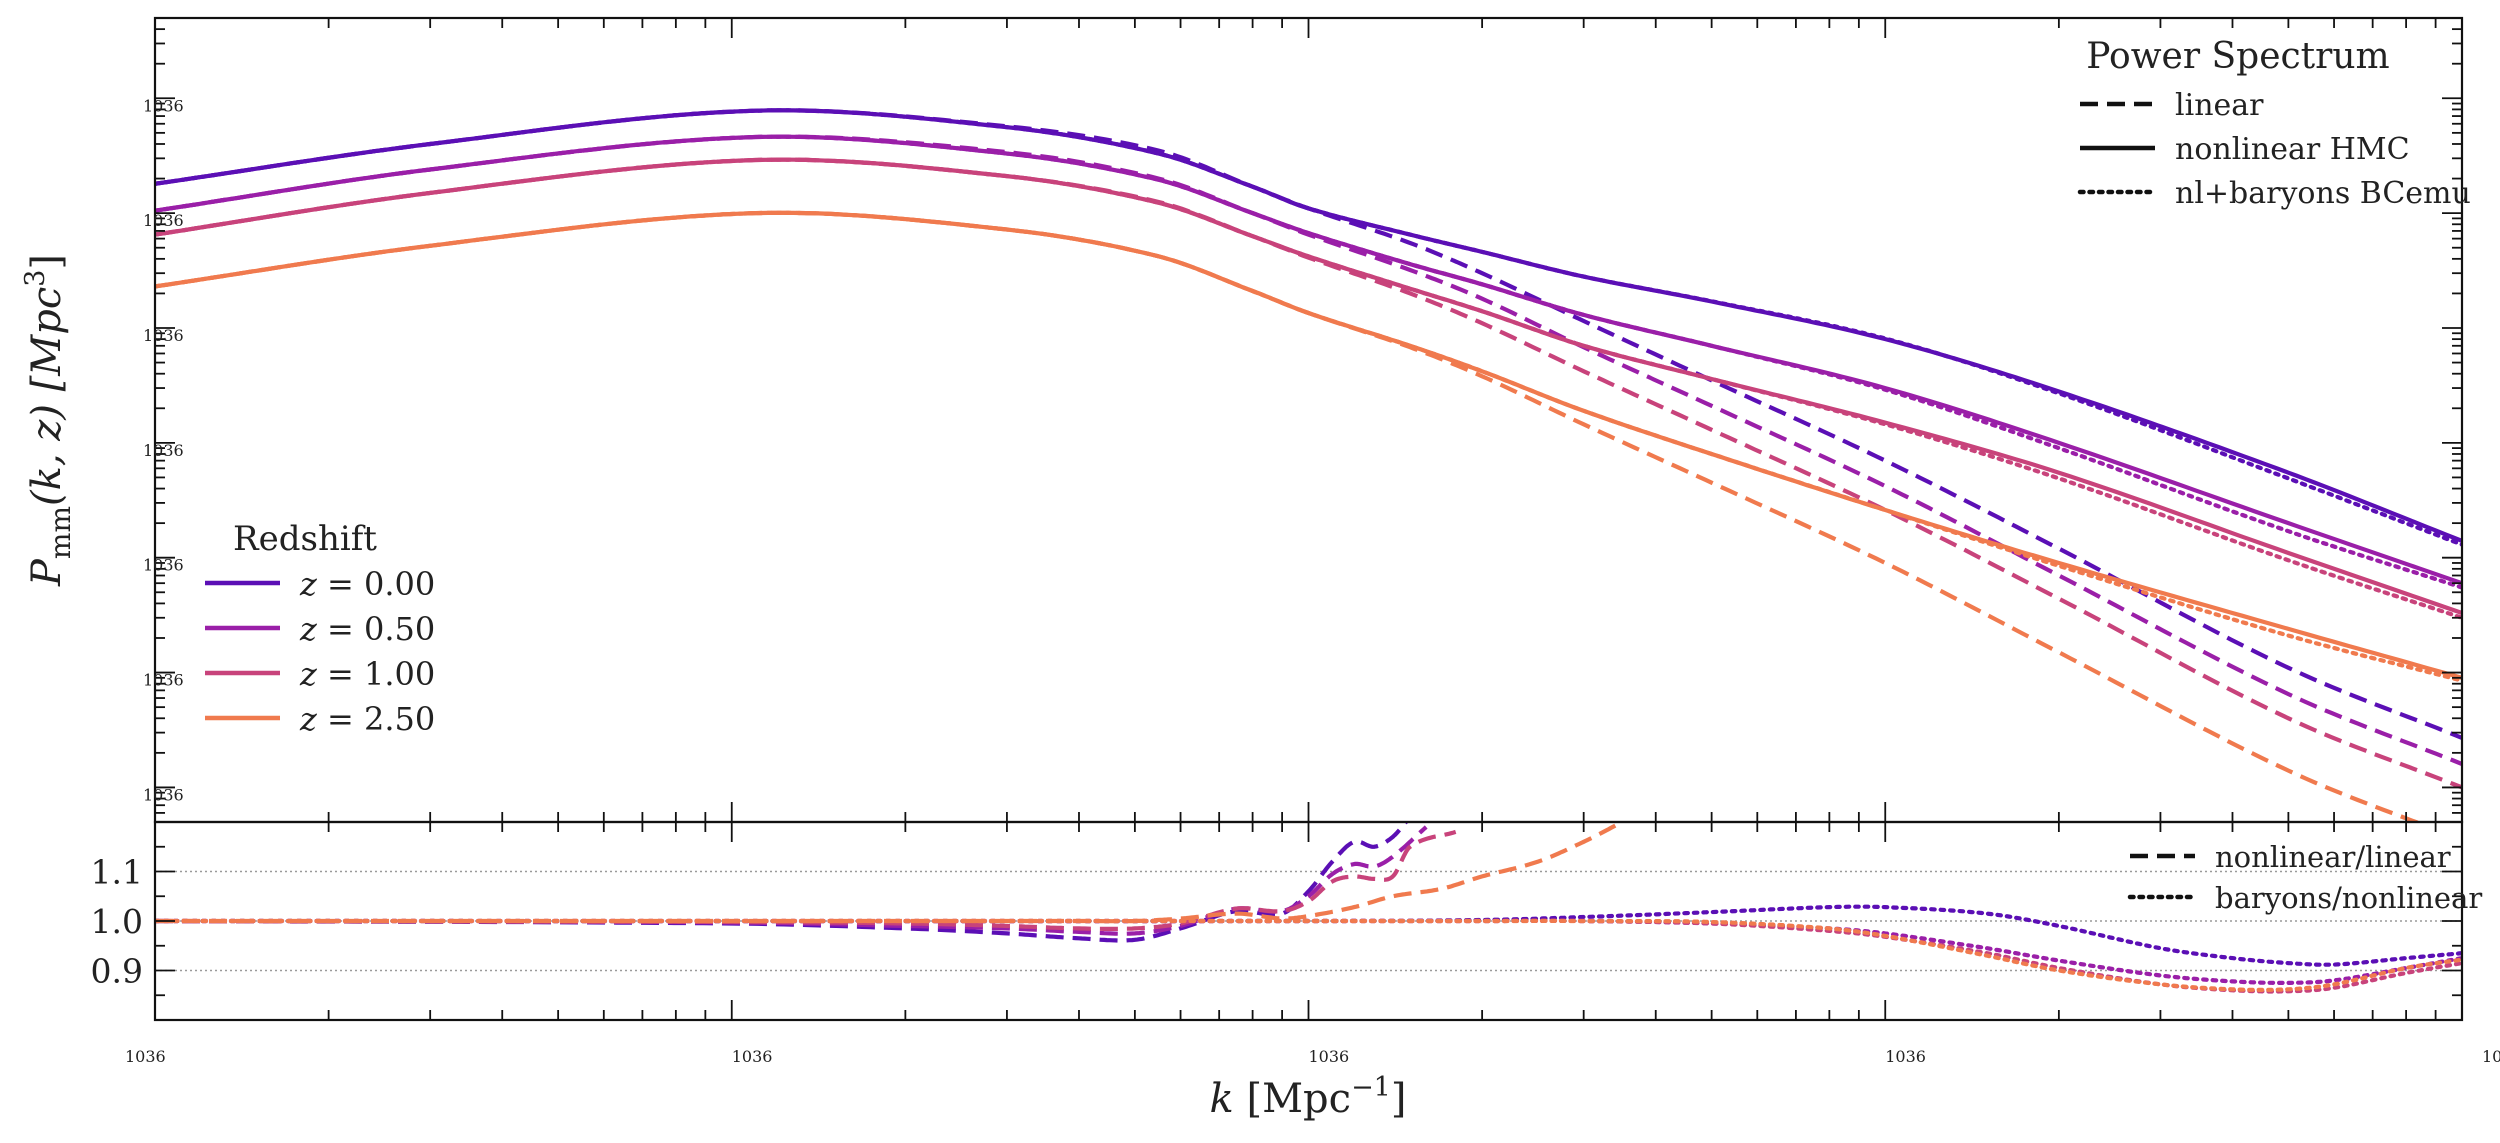 This screenshot has width=2500, height=1143. What do you see at coordinates (2292, 149) in the screenshot?
I see `legend-style-label: nonlinear HMC` at bounding box center [2292, 149].